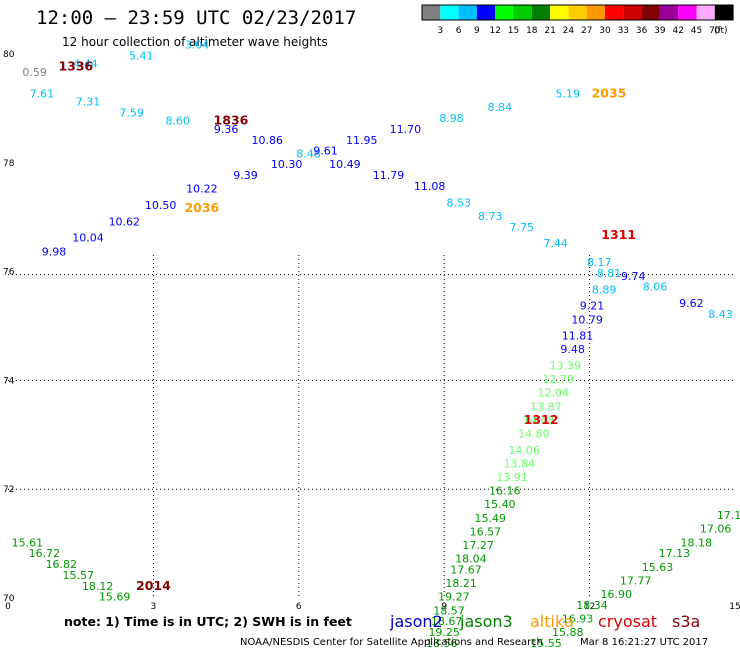 This screenshot has height=650, width=740. Describe the element at coordinates (592, 306) in the screenshot. I see `swh-value-label: 9.21` at that location.